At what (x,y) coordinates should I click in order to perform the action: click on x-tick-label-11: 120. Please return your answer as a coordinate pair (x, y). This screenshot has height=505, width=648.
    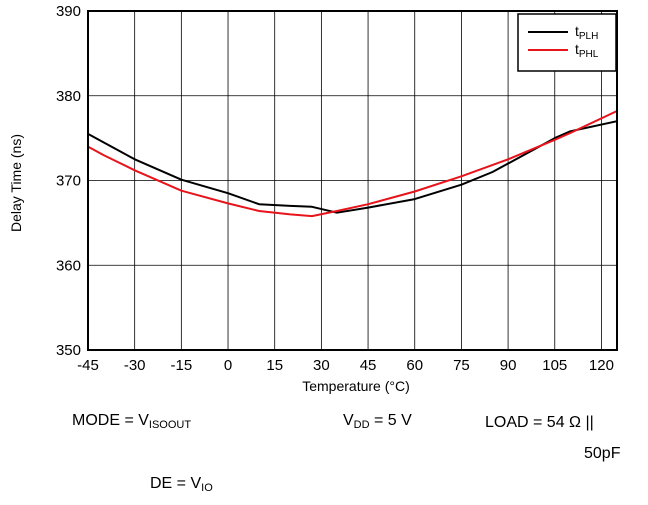
    Looking at the image, I should click on (601, 365).